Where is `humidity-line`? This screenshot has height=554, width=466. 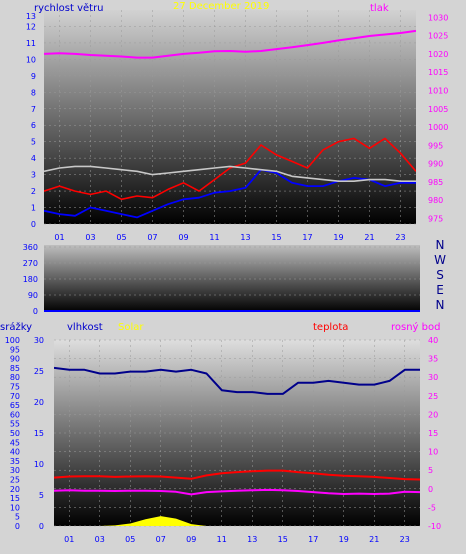 humidity-line is located at coordinates (237, 380).